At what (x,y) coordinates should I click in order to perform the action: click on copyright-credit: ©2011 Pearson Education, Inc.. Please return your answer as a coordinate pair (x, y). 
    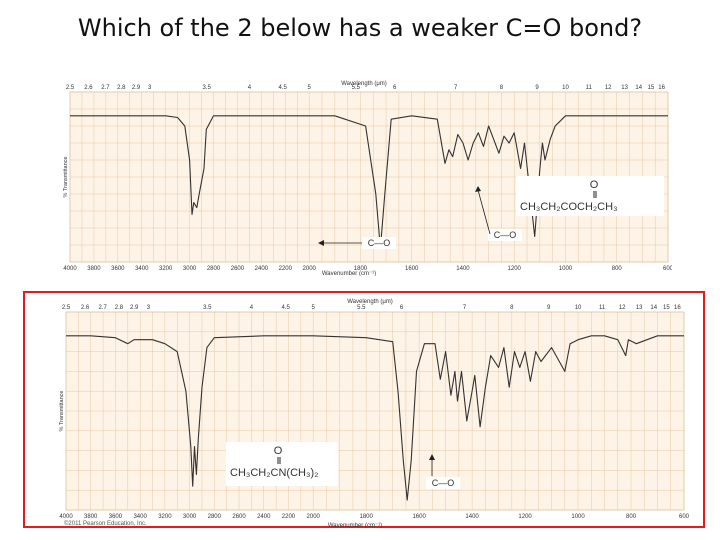
    Looking at the image, I should click on (105, 524).